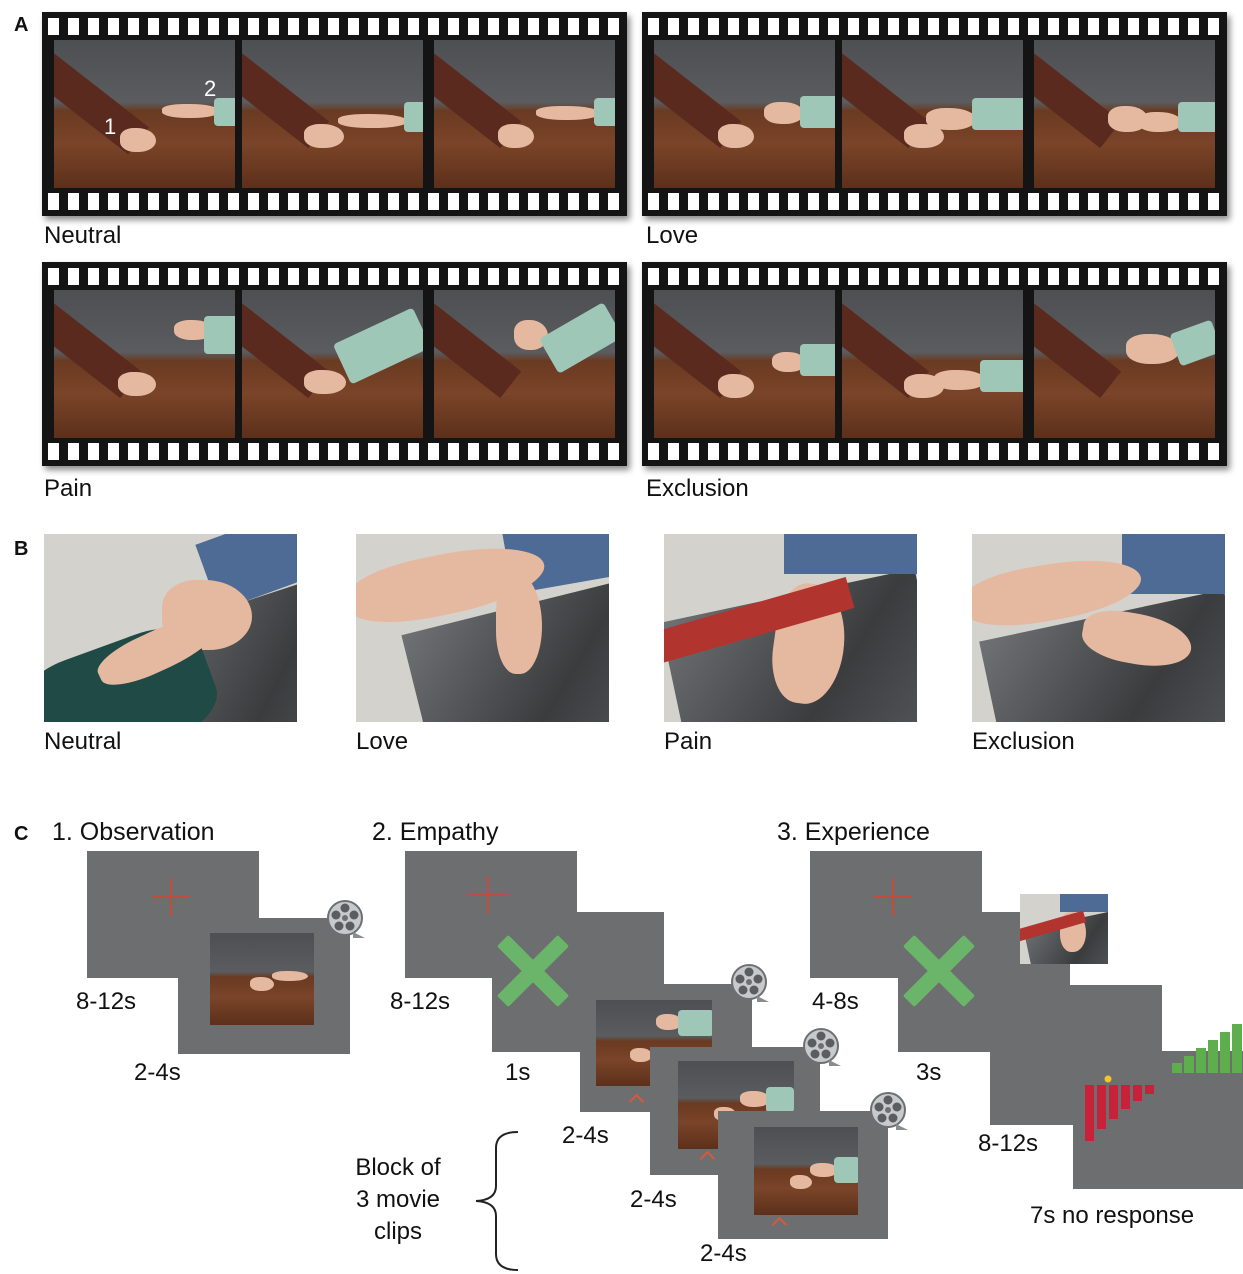  Describe the element at coordinates (1064, 929) in the screenshot. I see `experience-photo` at that location.